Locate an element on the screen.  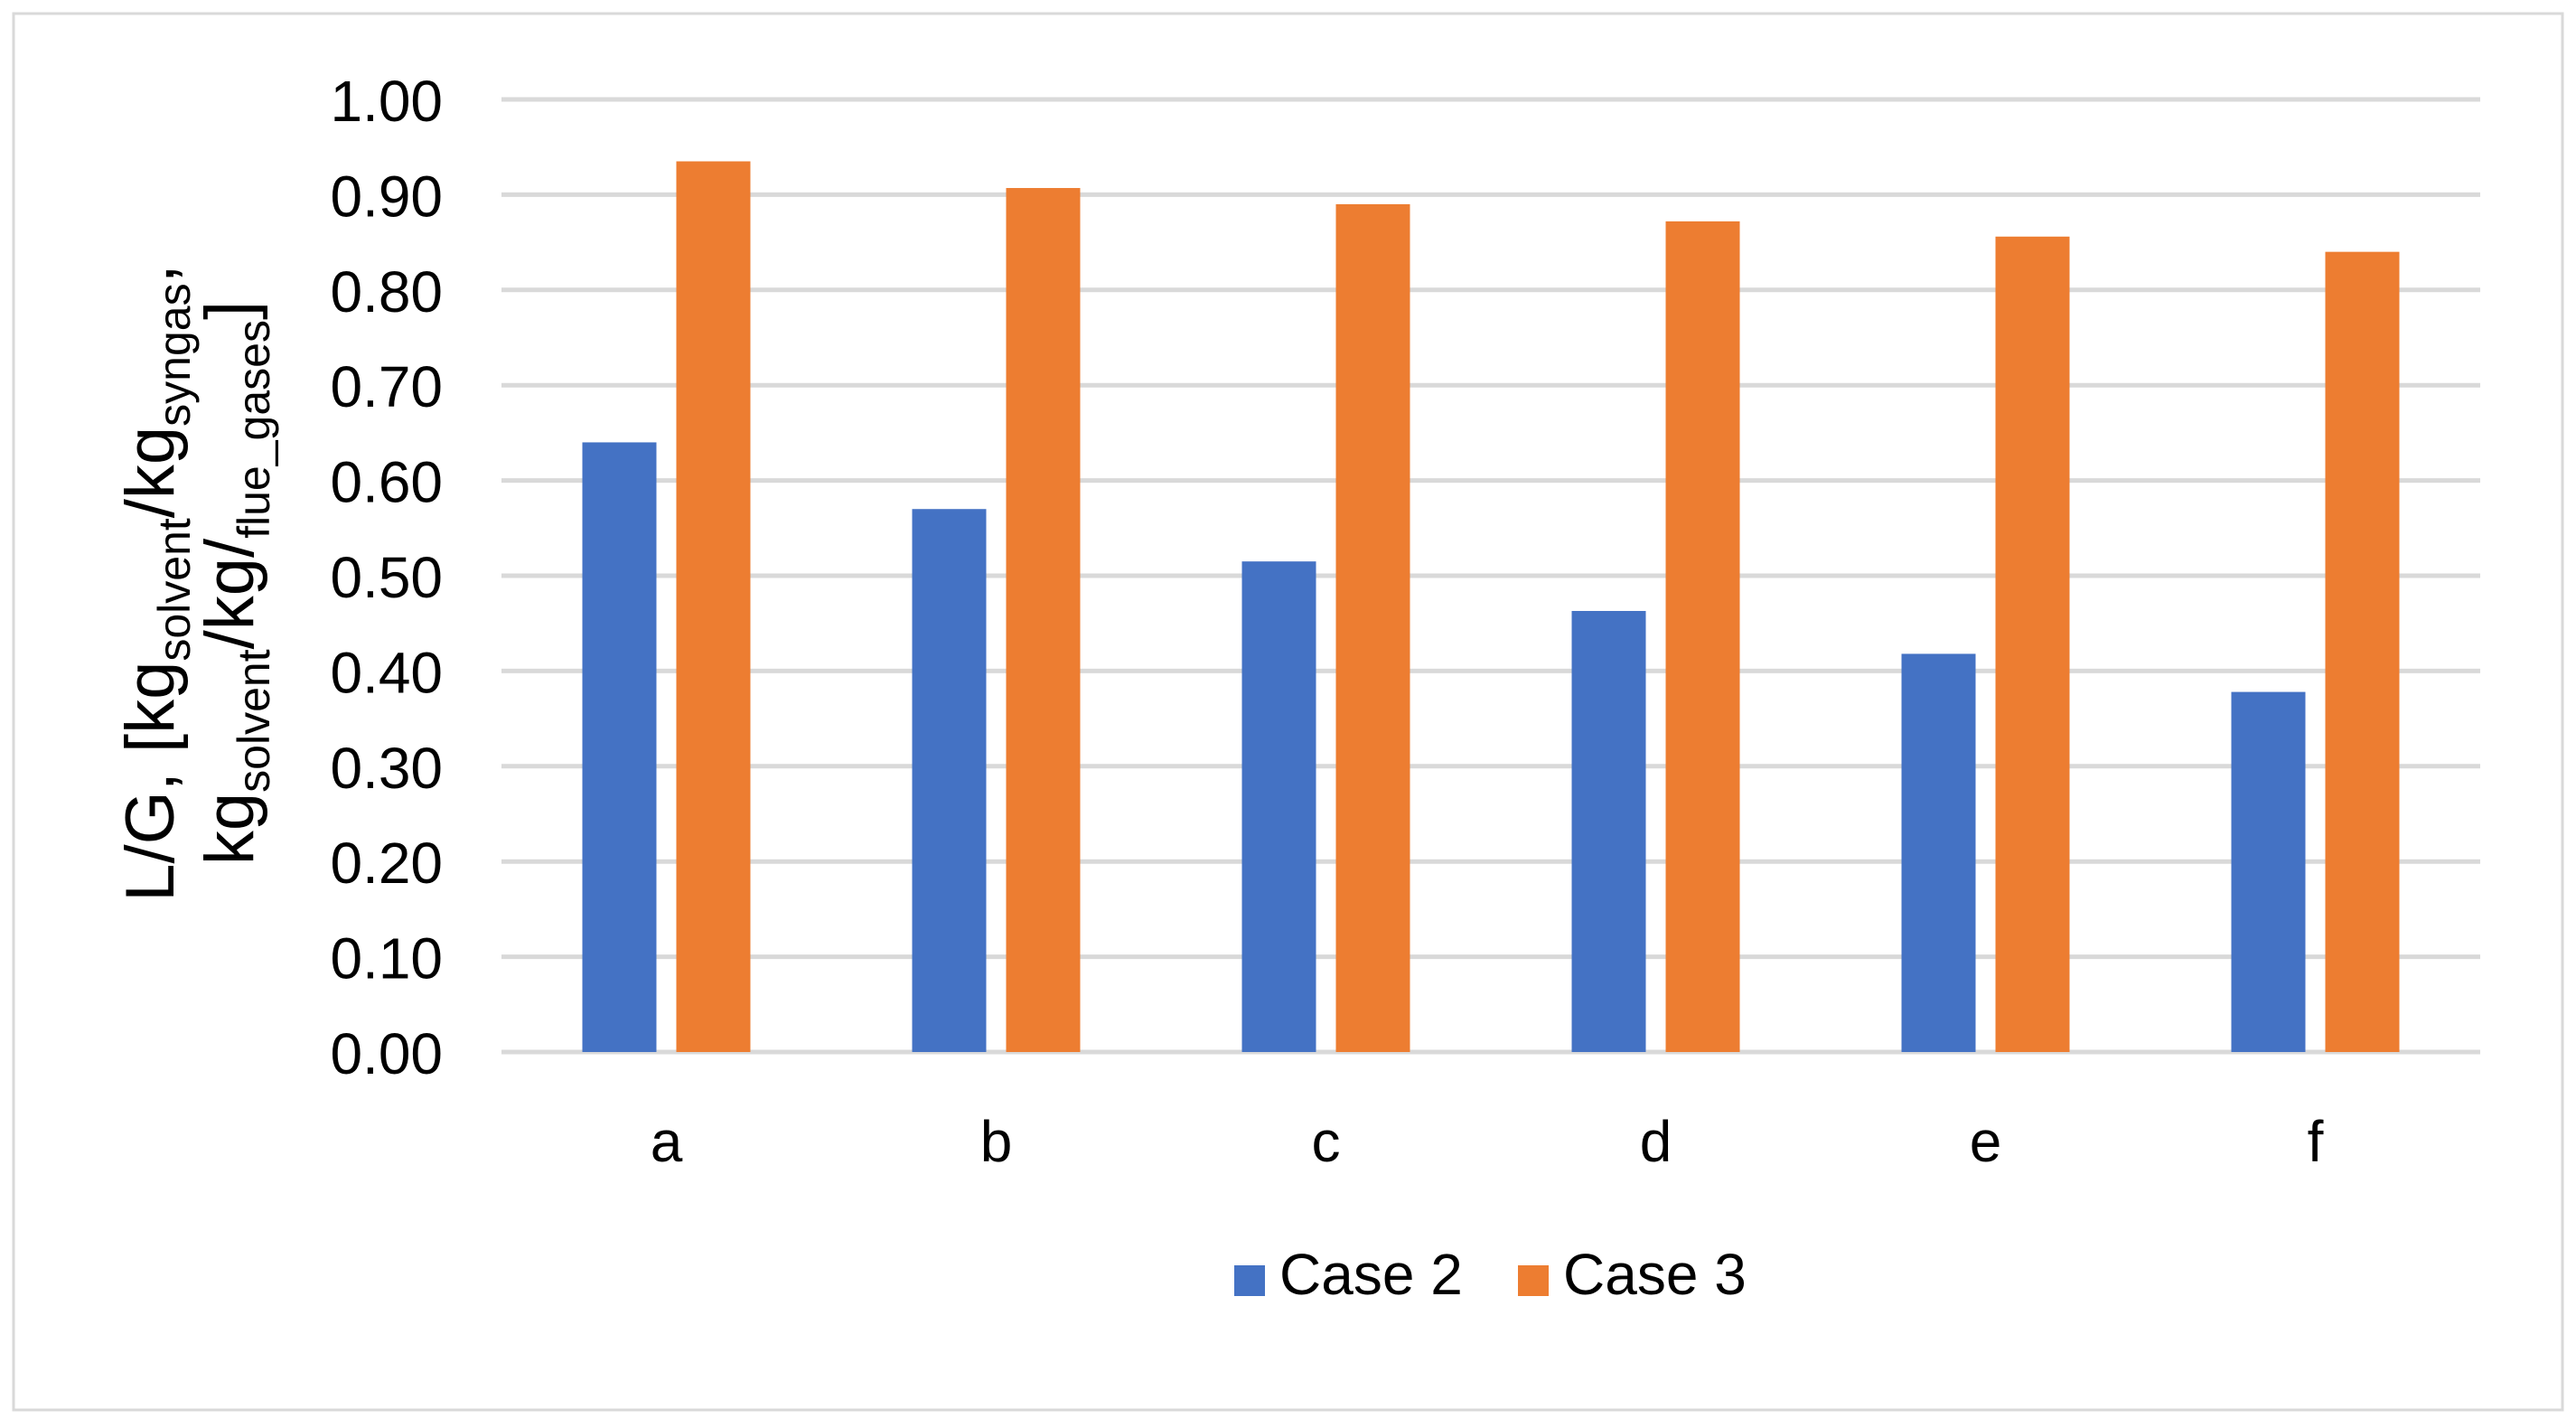
y-tick-label: 0.80 is located at coordinates (386, 291).